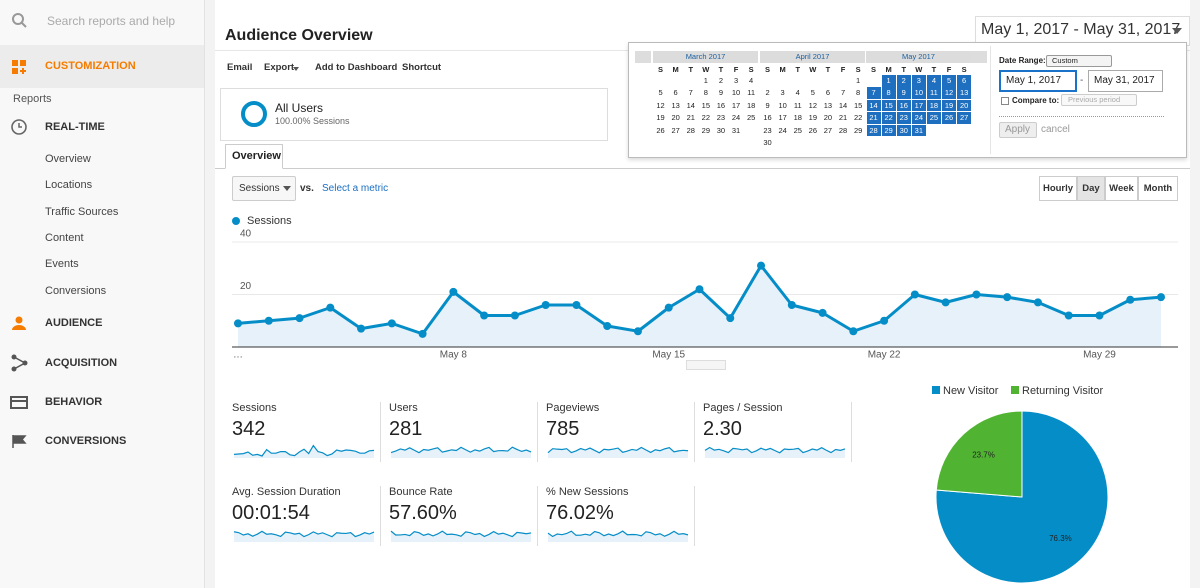 The height and width of the screenshot is (588, 1200). Describe the element at coordinates (254, 156) in the screenshot. I see `overview-tab` at that location.